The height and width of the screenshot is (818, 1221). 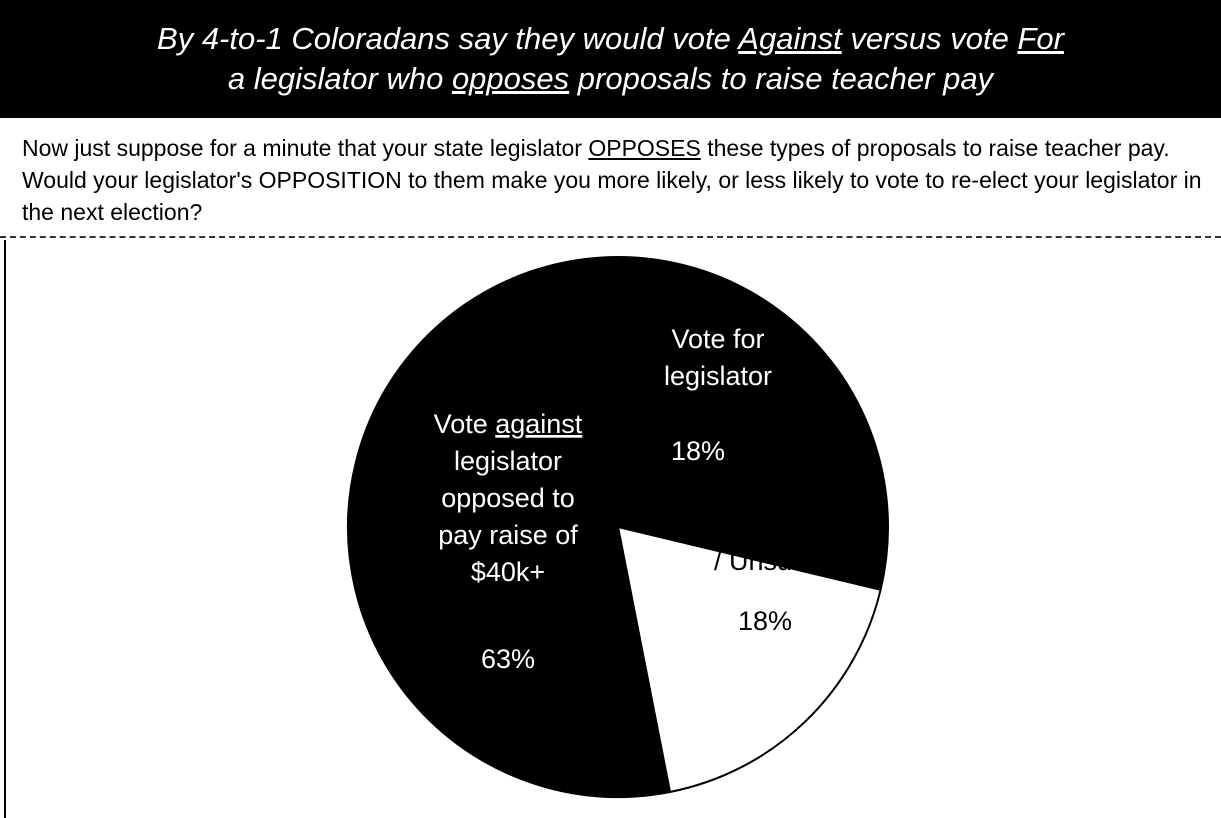 I want to click on title-text: versus vote, so click(x=929, y=38).